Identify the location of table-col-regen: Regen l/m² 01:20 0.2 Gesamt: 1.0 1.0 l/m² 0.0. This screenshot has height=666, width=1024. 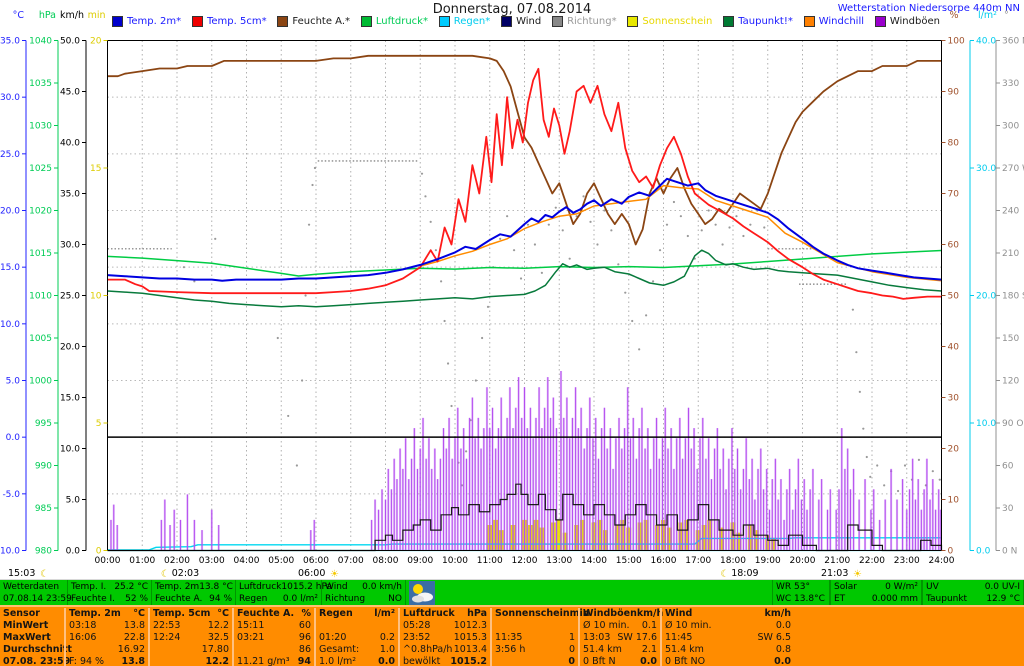
(356, 637).